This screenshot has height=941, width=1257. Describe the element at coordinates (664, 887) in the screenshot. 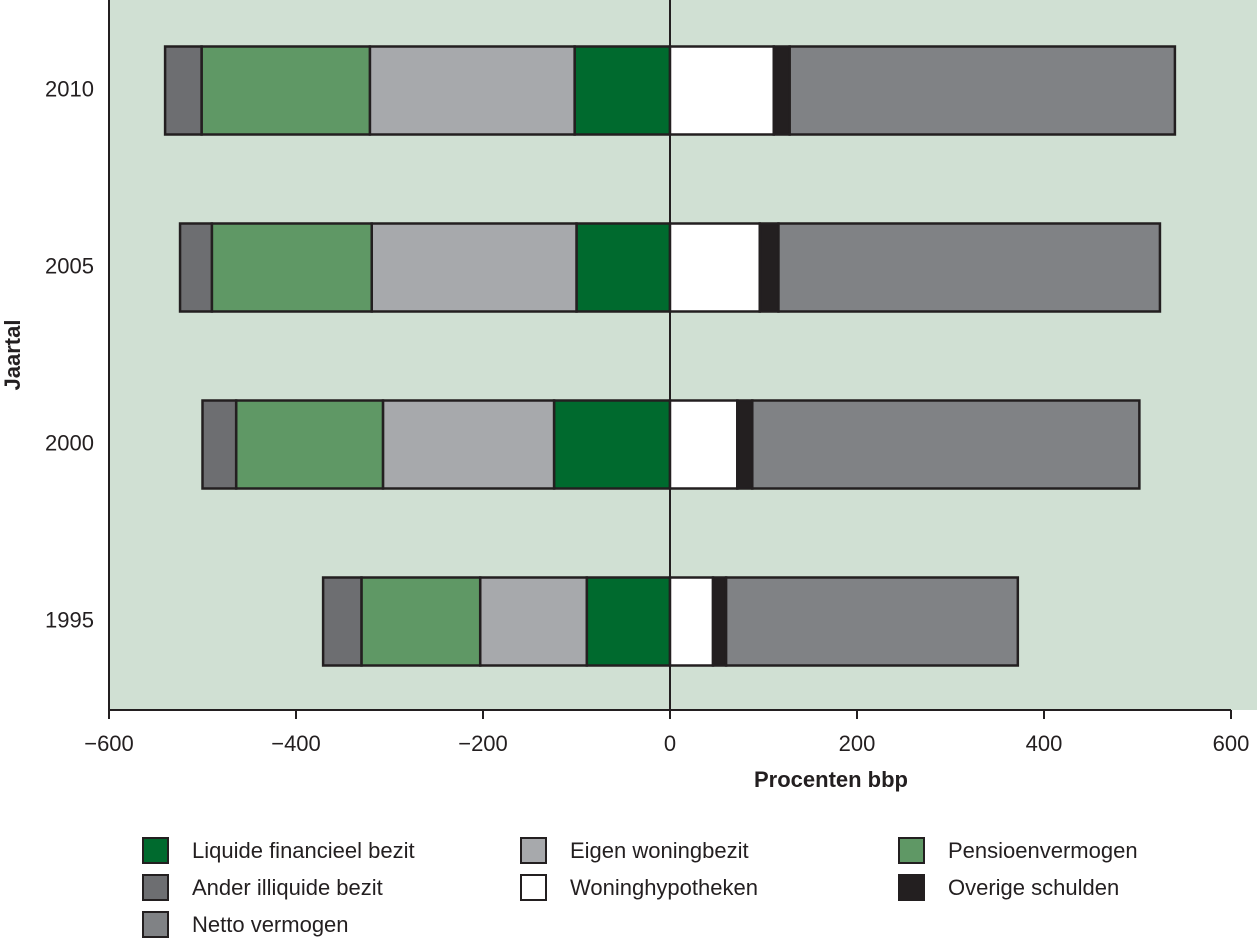

I see `legend-label: Woninghypotheken` at that location.